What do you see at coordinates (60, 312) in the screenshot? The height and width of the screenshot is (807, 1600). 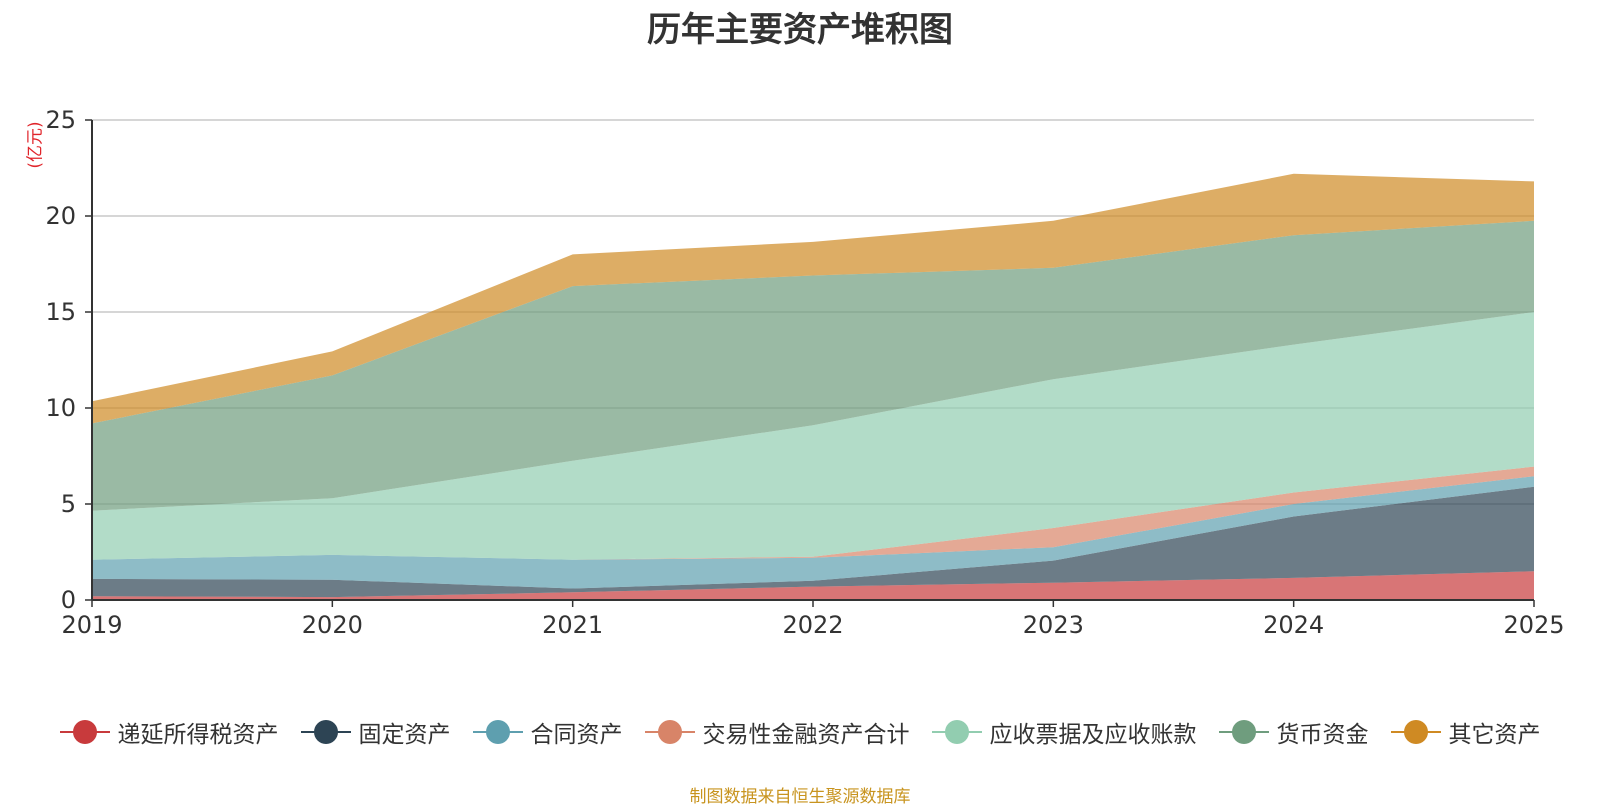 I see `y-tick-label: 15` at bounding box center [60, 312].